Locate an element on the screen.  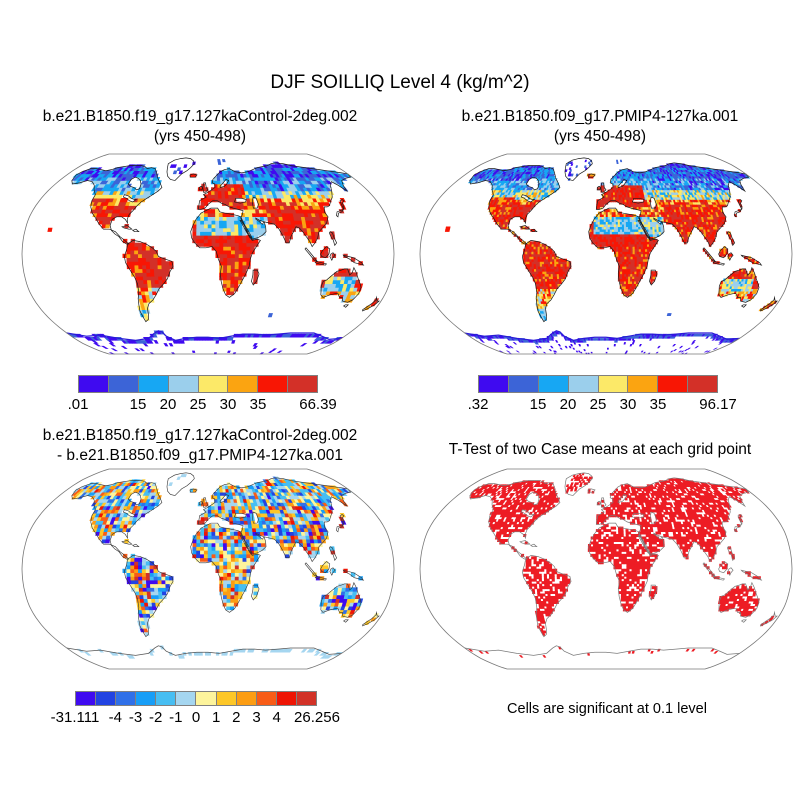
colorbar-tick-label: 4 is located at coordinates (276, 717).